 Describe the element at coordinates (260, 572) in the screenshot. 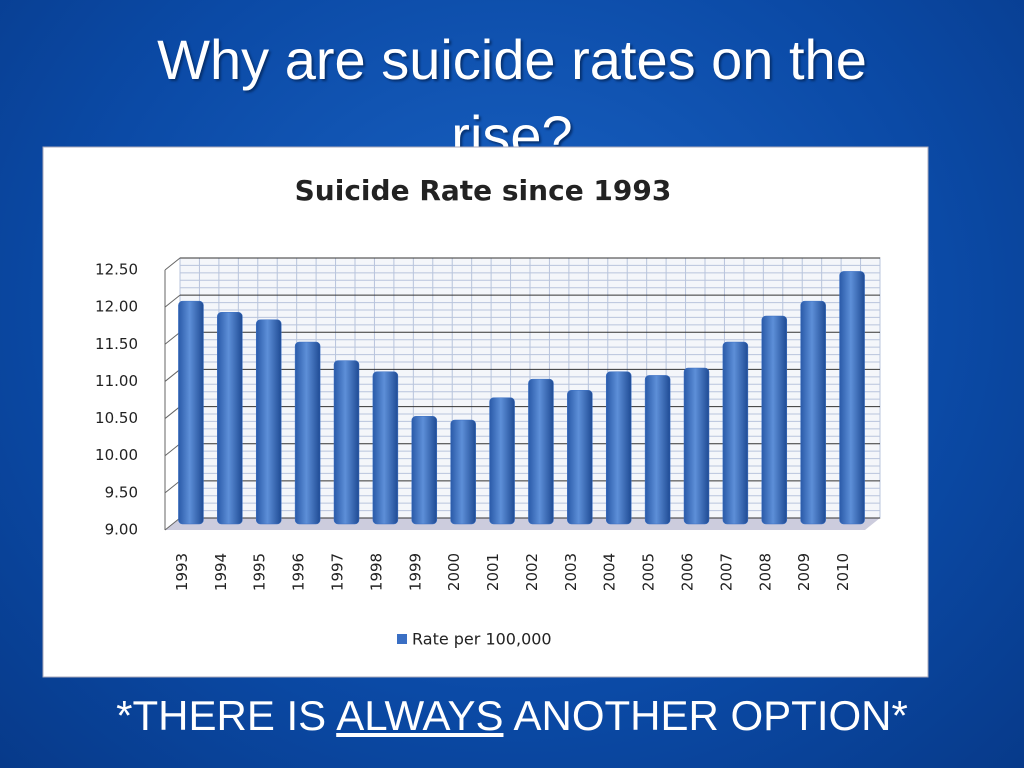

I see `x-tick-label: 1995` at that location.